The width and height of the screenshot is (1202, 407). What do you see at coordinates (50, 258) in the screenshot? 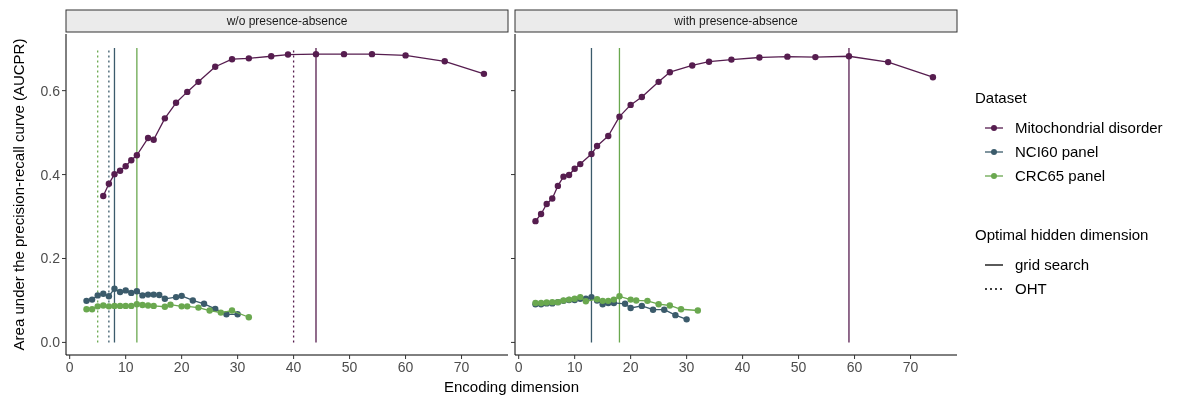
I see `y-tick-label: 0.2` at bounding box center [50, 258].